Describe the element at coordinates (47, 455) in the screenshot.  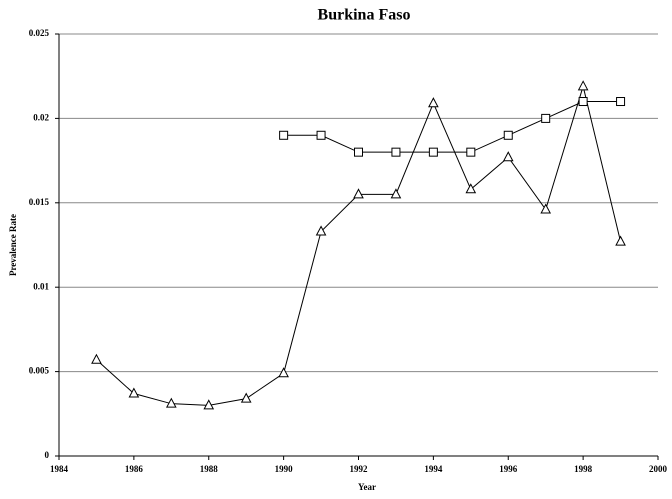
I see `y-tick-label: 0` at that location.